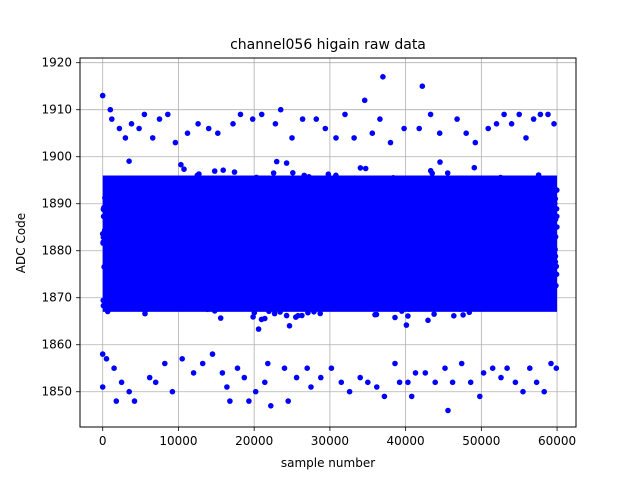 This screenshot has height=484, width=640. Describe the element at coordinates (178, 441) in the screenshot. I see `x-tick-label: 10000` at that location.